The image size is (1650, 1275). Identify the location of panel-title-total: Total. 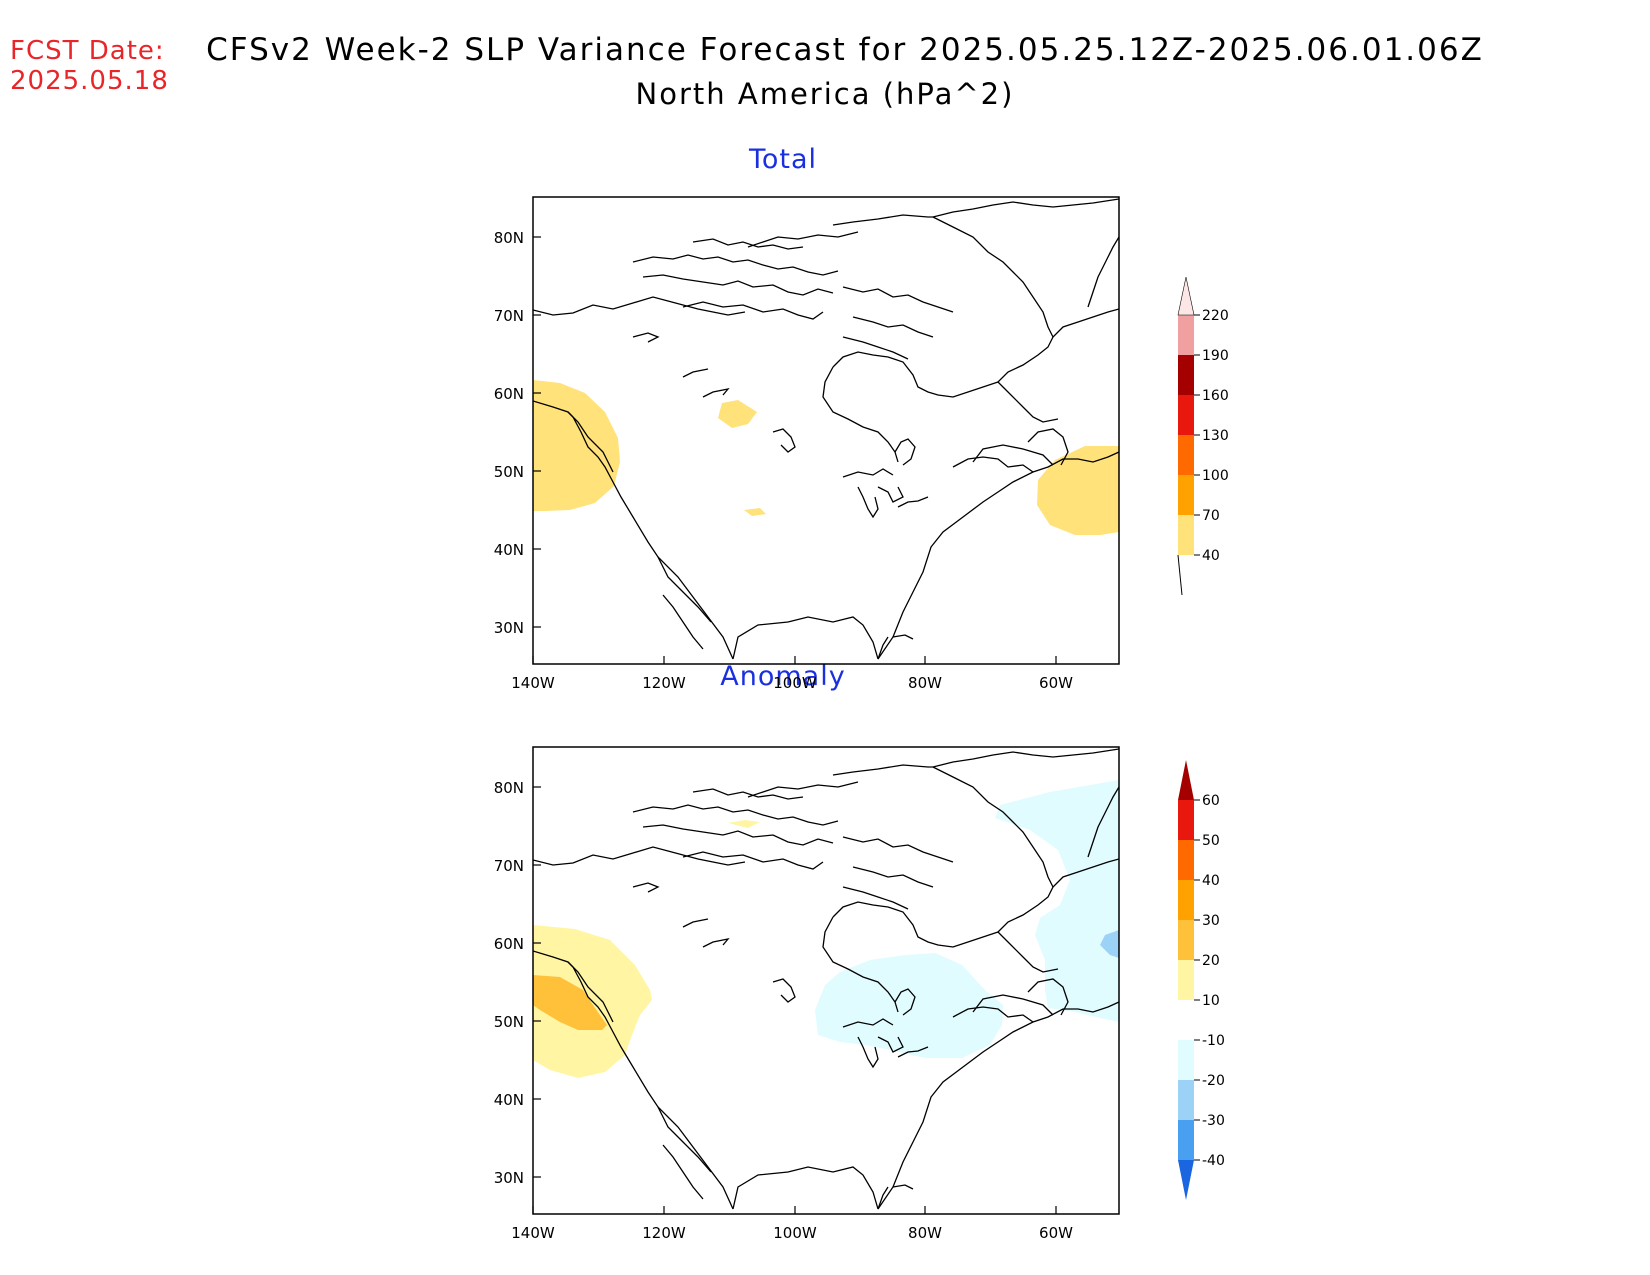
(783, 159).